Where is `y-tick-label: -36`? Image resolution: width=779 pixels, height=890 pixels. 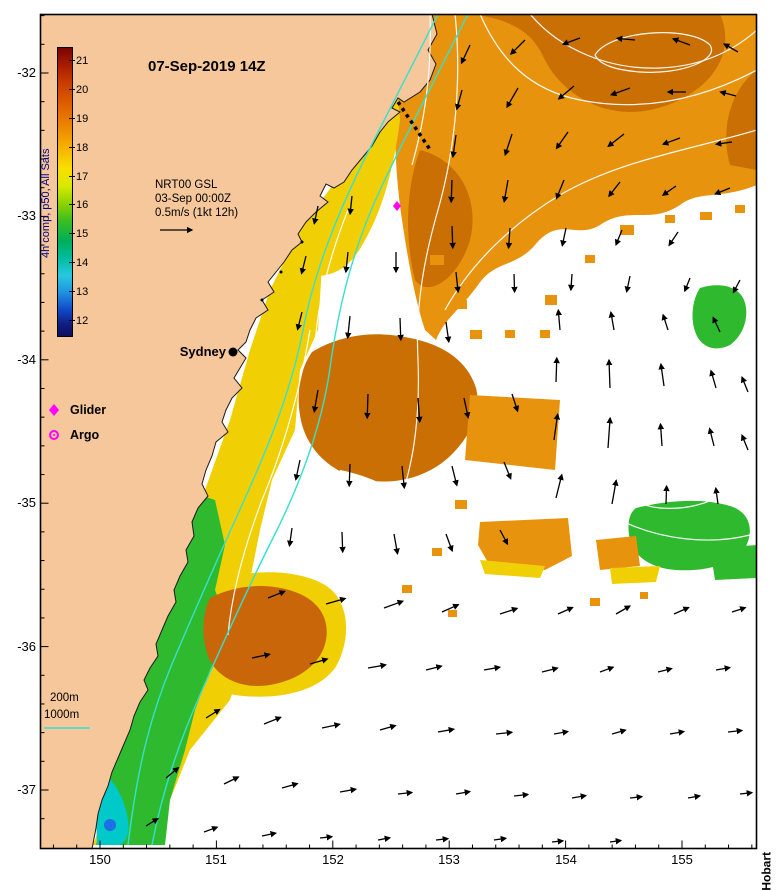
y-tick-label: -36 is located at coordinates (26, 646).